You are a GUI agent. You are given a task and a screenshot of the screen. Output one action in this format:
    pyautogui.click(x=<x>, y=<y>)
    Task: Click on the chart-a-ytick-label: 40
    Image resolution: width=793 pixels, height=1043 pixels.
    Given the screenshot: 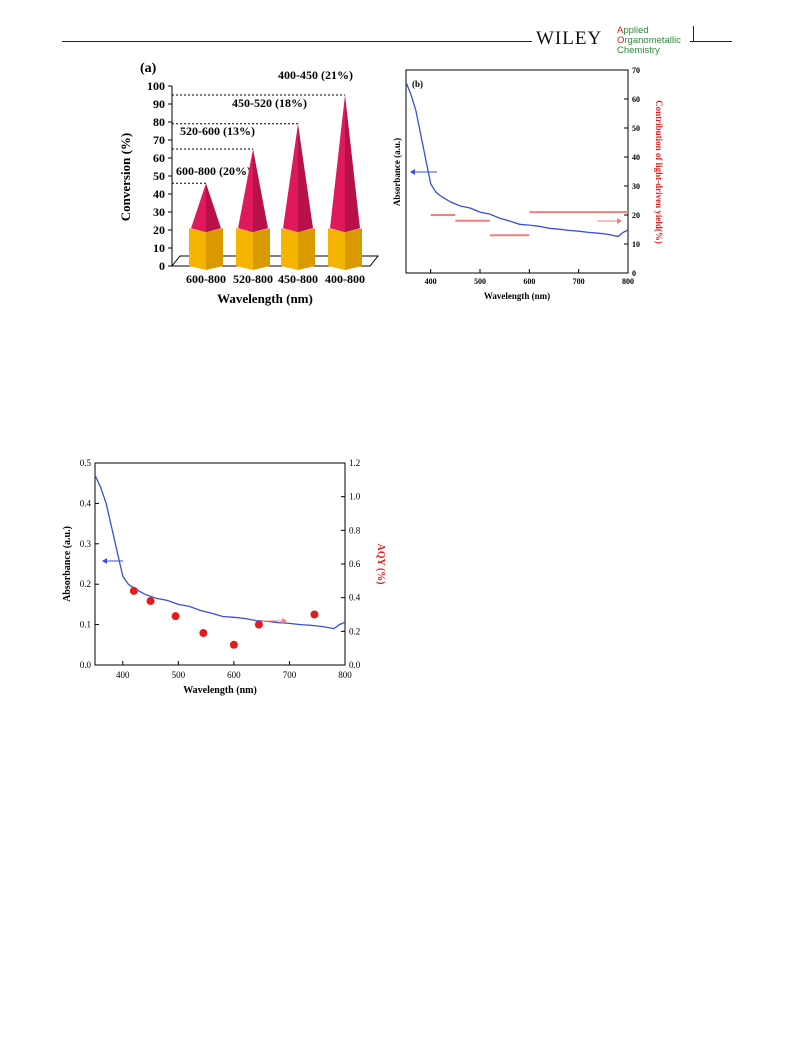 What is the action you would take?
    pyautogui.click(x=159, y=194)
    